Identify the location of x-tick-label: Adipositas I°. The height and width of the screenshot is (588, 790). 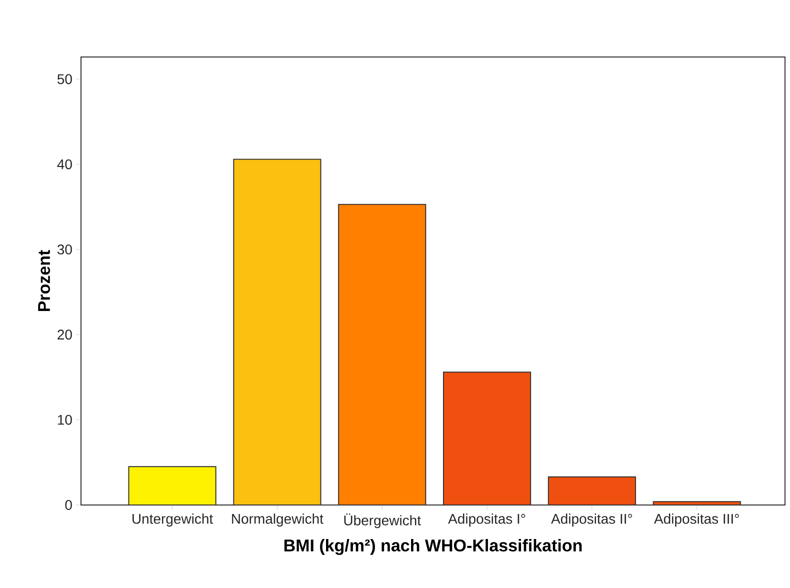
(487, 520).